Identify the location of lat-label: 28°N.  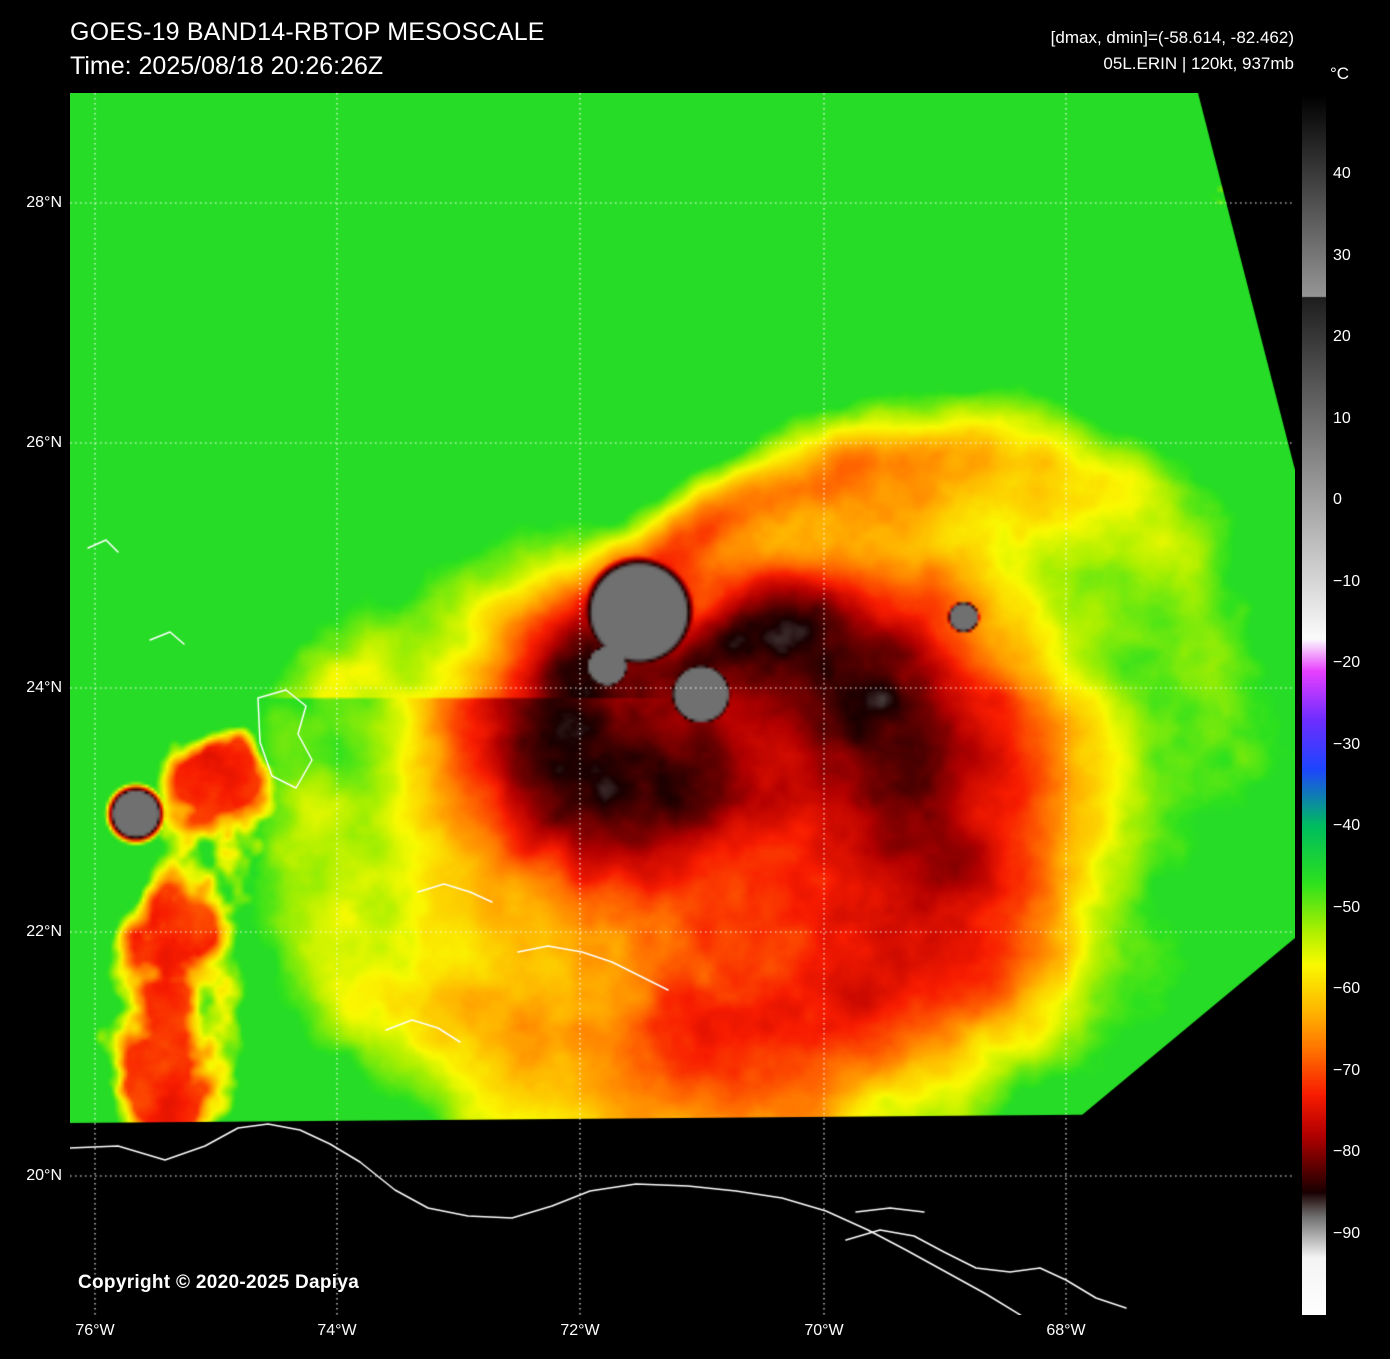
(44, 202).